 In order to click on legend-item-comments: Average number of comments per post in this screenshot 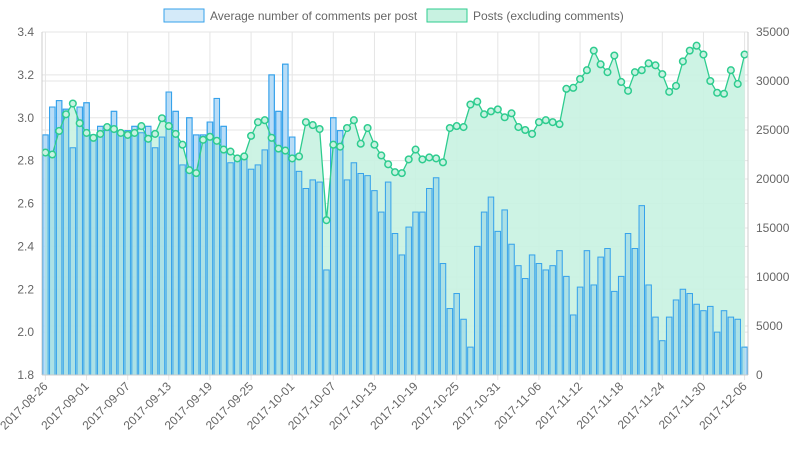, I will do `click(290, 15)`.